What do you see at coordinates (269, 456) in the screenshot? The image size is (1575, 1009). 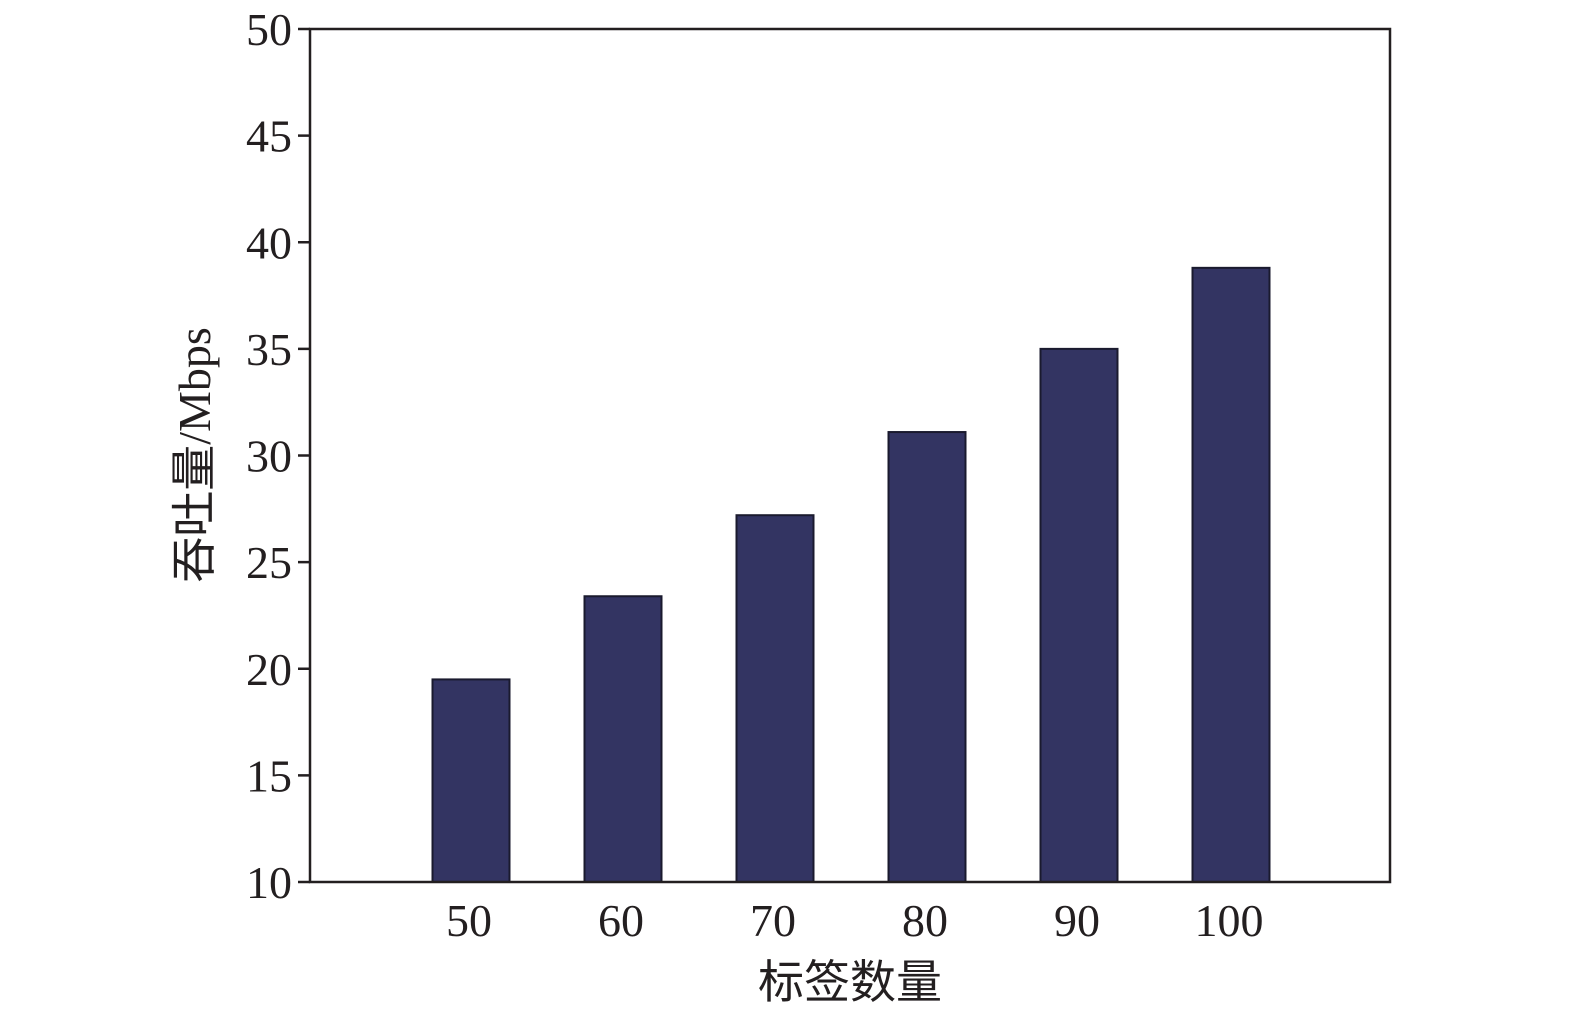 I see `y-tick-label: 30` at bounding box center [269, 456].